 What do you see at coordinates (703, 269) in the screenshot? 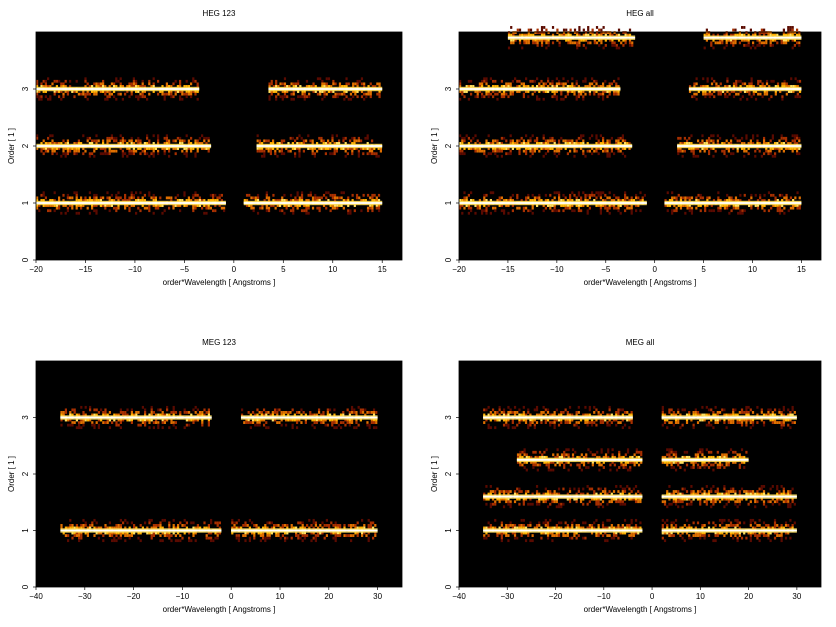
I see `x-tick-label: 5` at bounding box center [703, 269].